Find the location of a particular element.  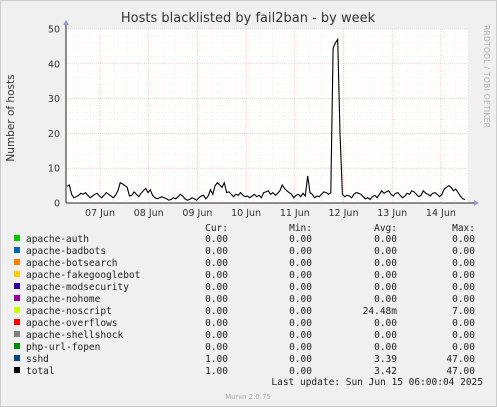

x-tick-label: 13 Jun is located at coordinates (392, 213).